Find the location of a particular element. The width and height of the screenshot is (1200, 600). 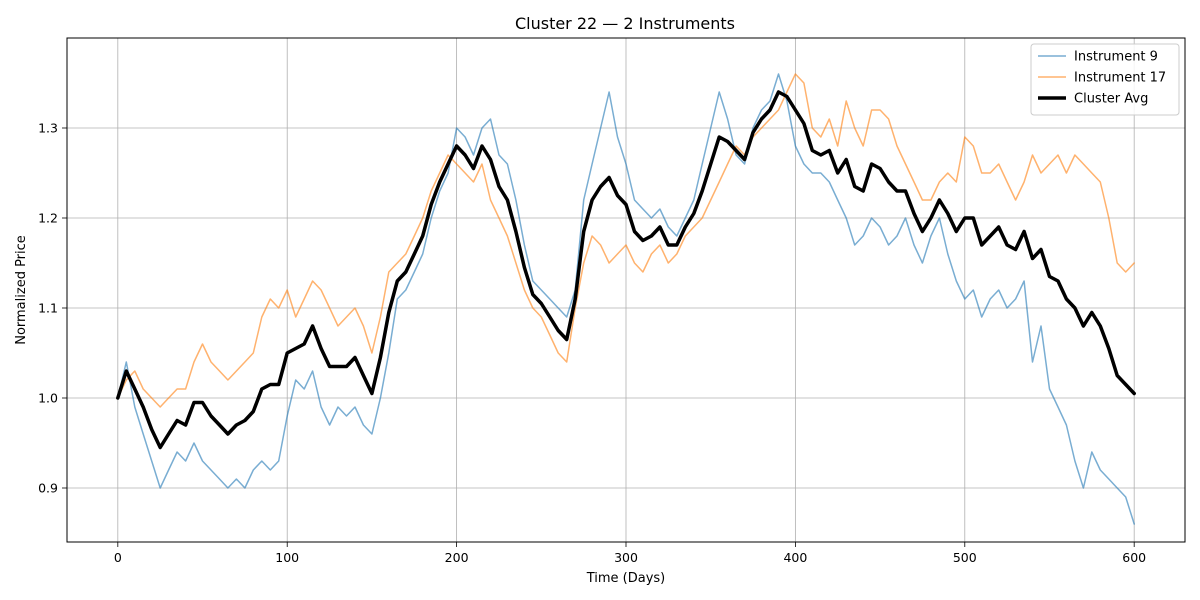

legend-box is located at coordinates (1105, 79).